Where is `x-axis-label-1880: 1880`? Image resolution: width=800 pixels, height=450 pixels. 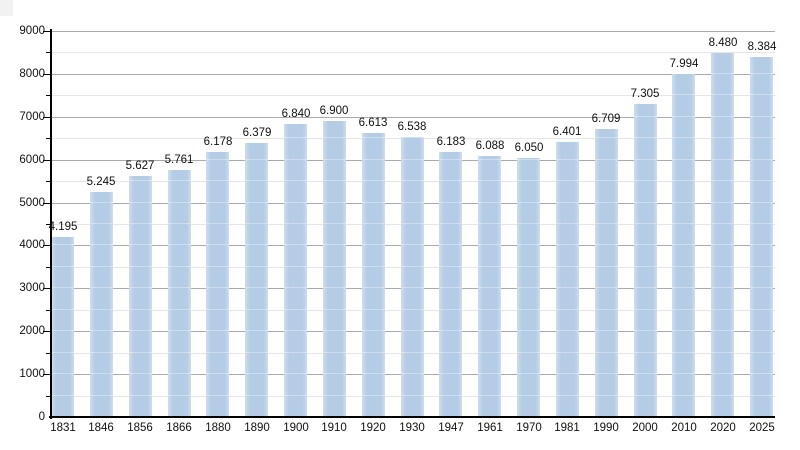
x-axis-label-1880: 1880 is located at coordinates (218, 428).